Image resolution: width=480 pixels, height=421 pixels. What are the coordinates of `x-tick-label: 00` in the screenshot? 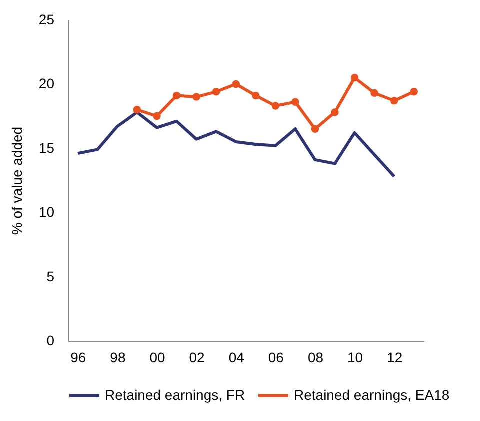 It's located at (158, 358).